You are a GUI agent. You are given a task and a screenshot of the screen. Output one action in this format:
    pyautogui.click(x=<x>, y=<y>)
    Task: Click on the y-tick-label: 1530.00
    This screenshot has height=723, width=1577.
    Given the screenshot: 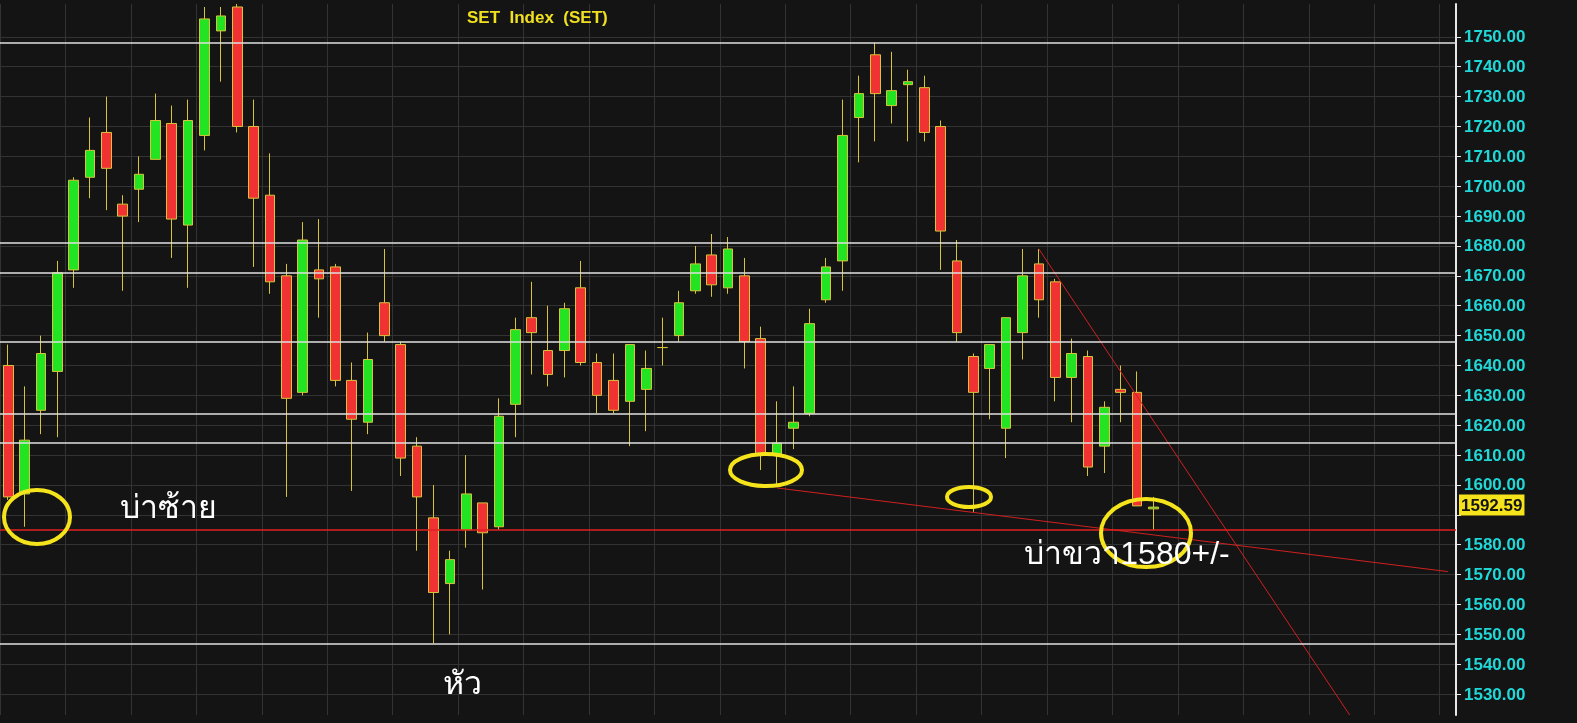 What is the action you would take?
    pyautogui.click(x=1495, y=694)
    